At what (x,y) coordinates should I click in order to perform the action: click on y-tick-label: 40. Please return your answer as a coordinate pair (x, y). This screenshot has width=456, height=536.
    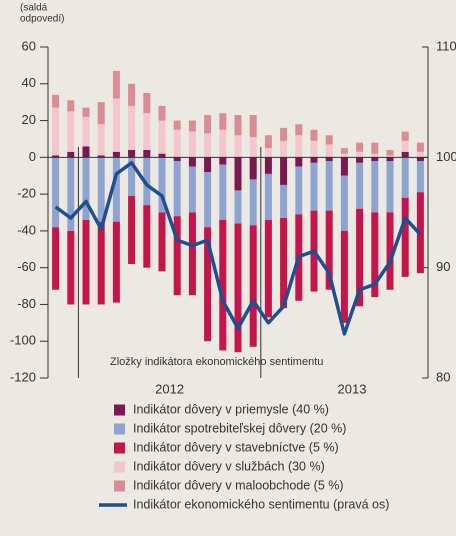
    Looking at the image, I should click on (29, 82).